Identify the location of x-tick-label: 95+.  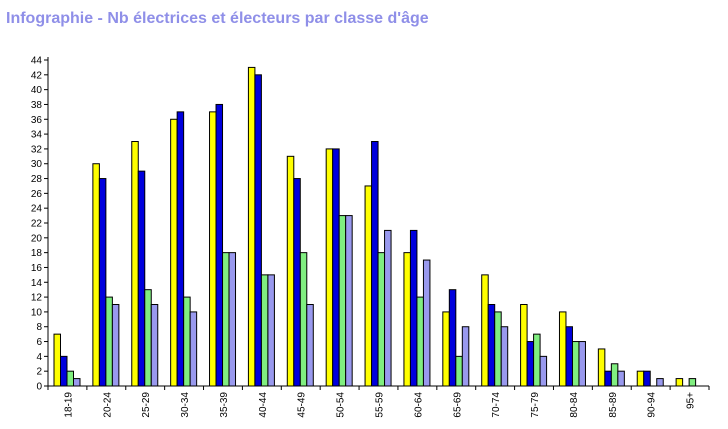
(691, 400).